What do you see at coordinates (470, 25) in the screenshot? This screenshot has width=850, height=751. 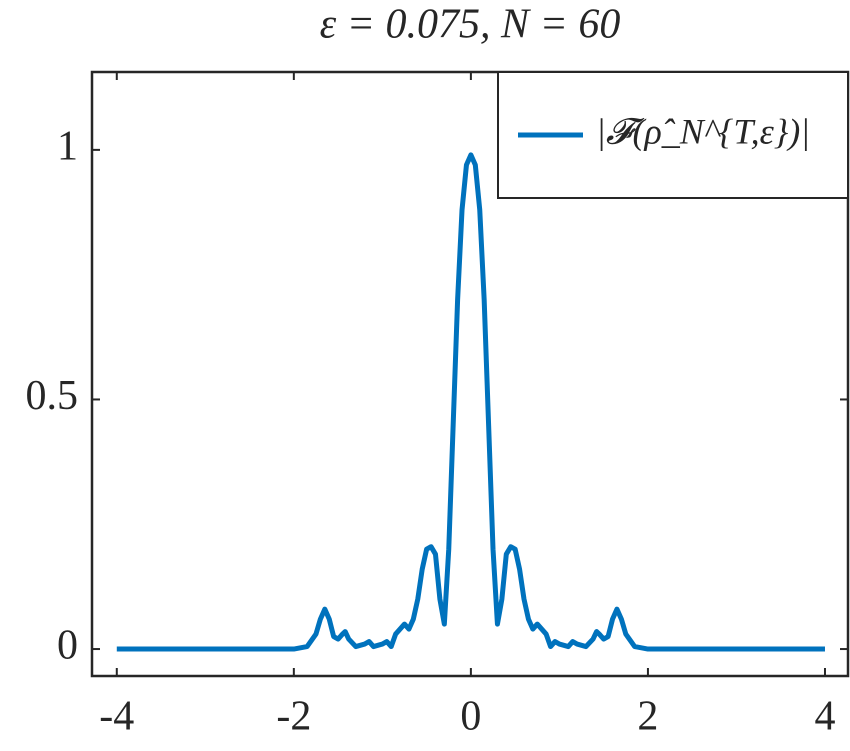 I see `chart-title: ε = 0.075, N = 60` at bounding box center [470, 25].